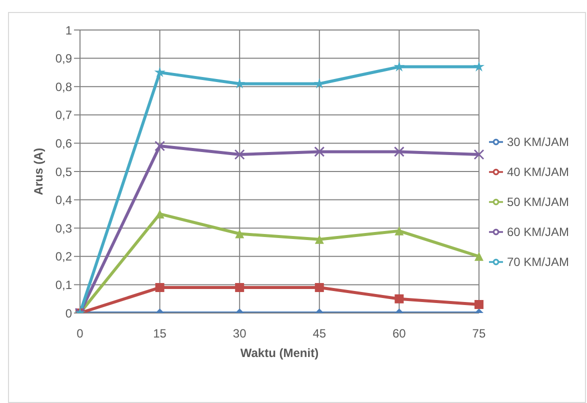  I want to click on y-tick-label: 0,9, so click(63, 59).